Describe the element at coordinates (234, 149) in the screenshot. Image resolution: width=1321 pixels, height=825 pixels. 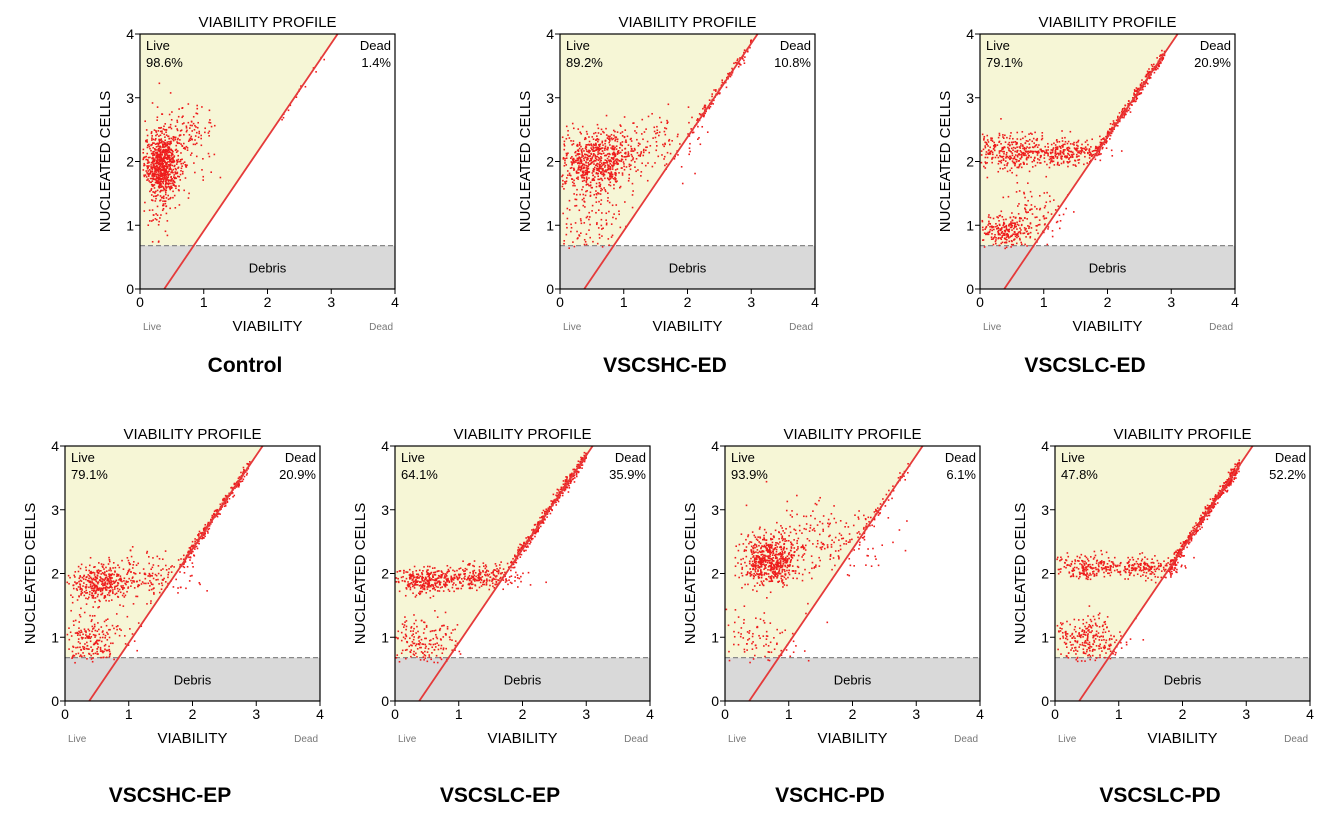
I see `scatter-points` at that location.